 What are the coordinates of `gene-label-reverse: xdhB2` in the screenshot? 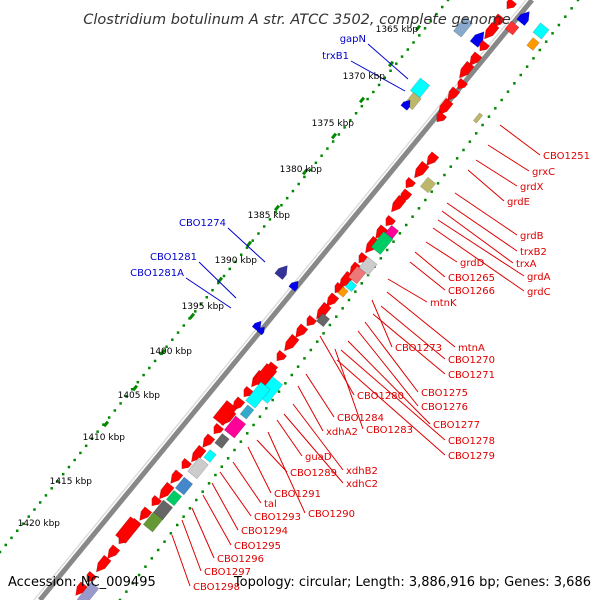 It's located at (362, 471).